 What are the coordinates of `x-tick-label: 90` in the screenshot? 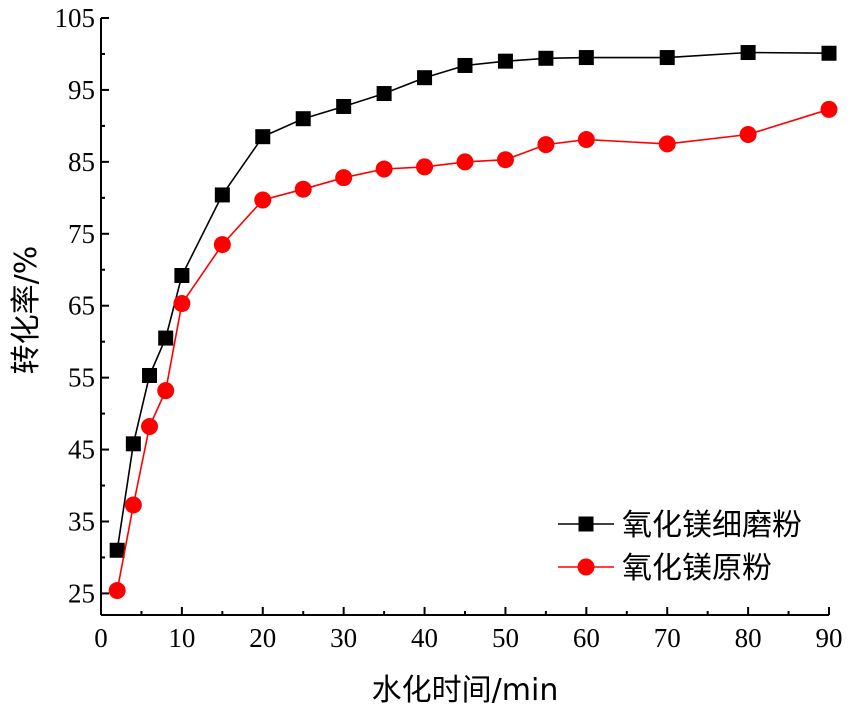 It's located at (829, 638).